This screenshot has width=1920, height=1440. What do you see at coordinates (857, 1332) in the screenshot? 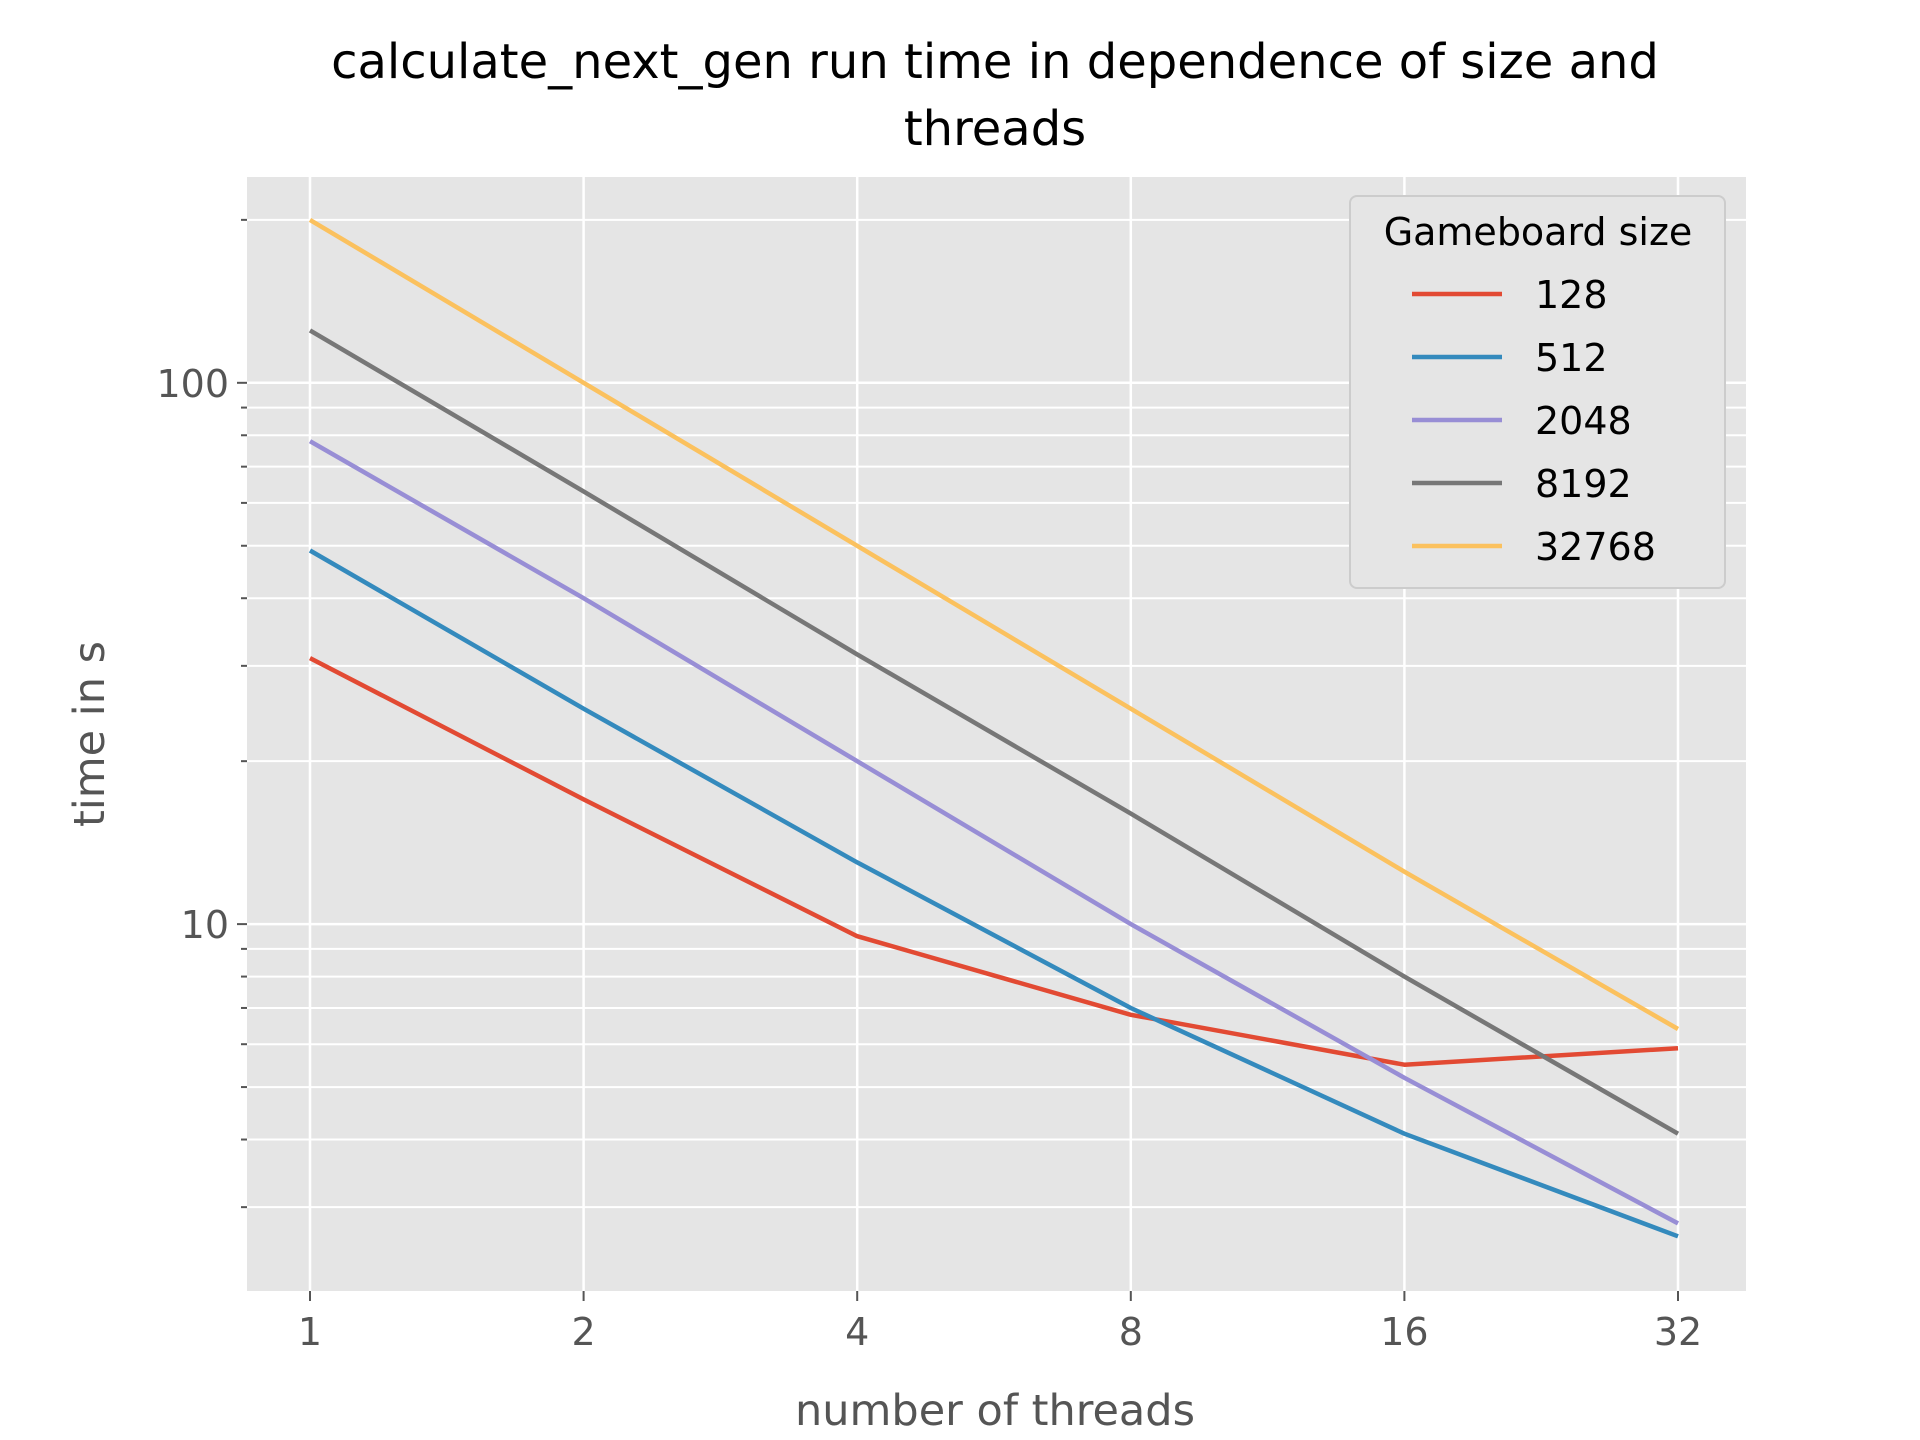
I see `x-tick-label: 4` at bounding box center [857, 1332].